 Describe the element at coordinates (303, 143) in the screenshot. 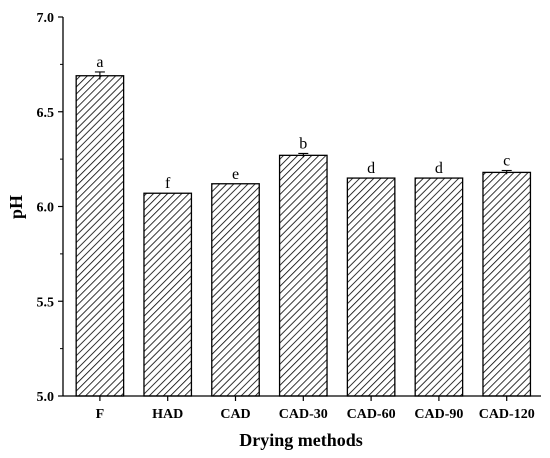

I see `significance-letter: b` at that location.